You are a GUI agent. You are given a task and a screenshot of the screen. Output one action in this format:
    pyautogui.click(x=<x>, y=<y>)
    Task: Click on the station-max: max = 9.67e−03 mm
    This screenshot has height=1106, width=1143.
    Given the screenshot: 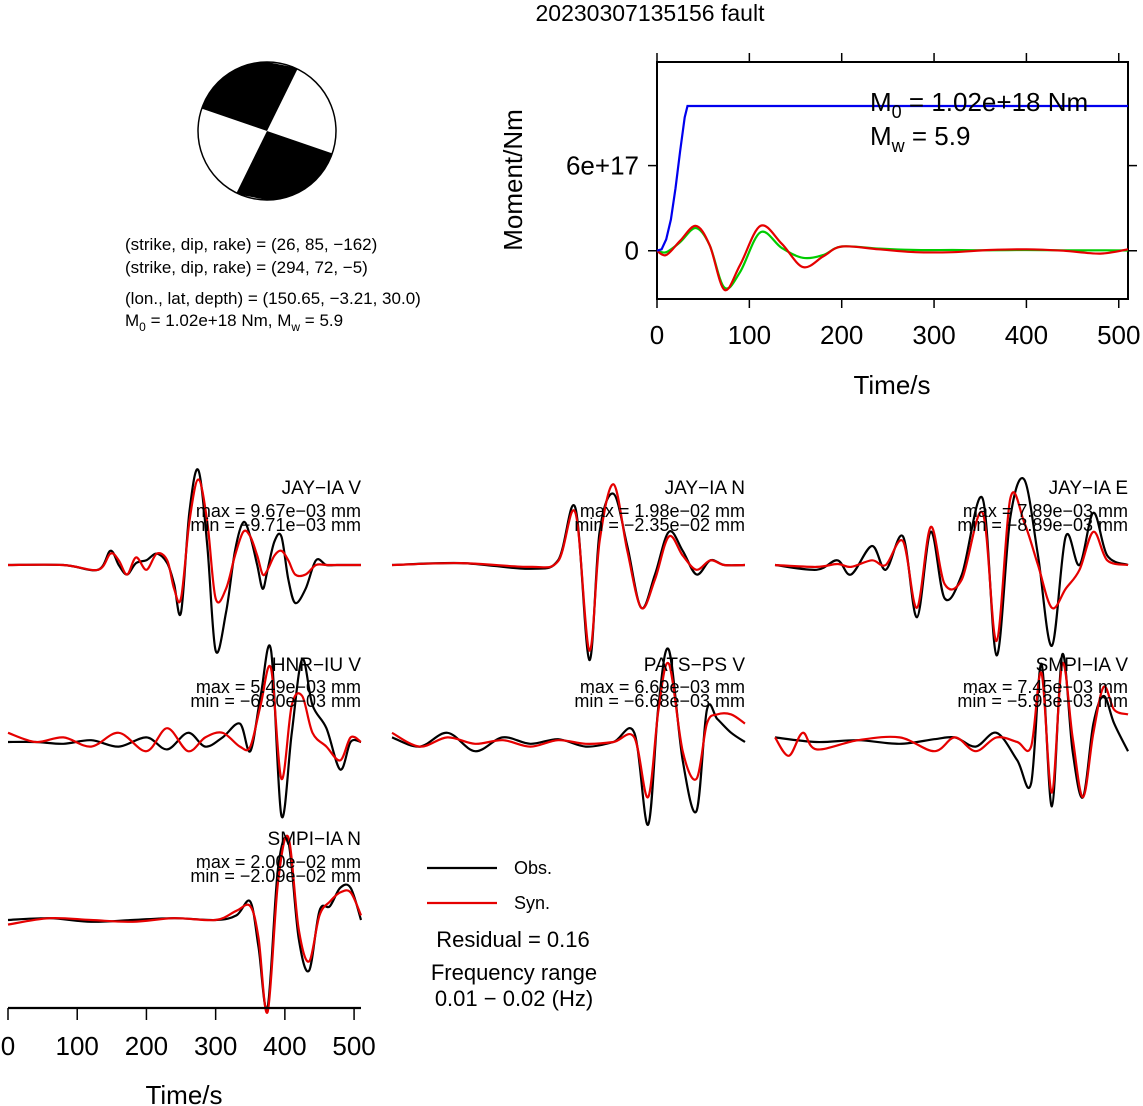 What is the action you would take?
    pyautogui.click(x=278, y=511)
    